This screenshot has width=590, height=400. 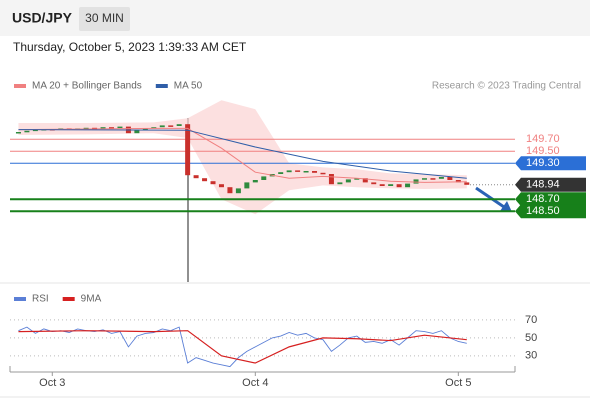 What do you see at coordinates (255, 383) in the screenshot?
I see `x-tick-label: Oct 4` at bounding box center [255, 383].